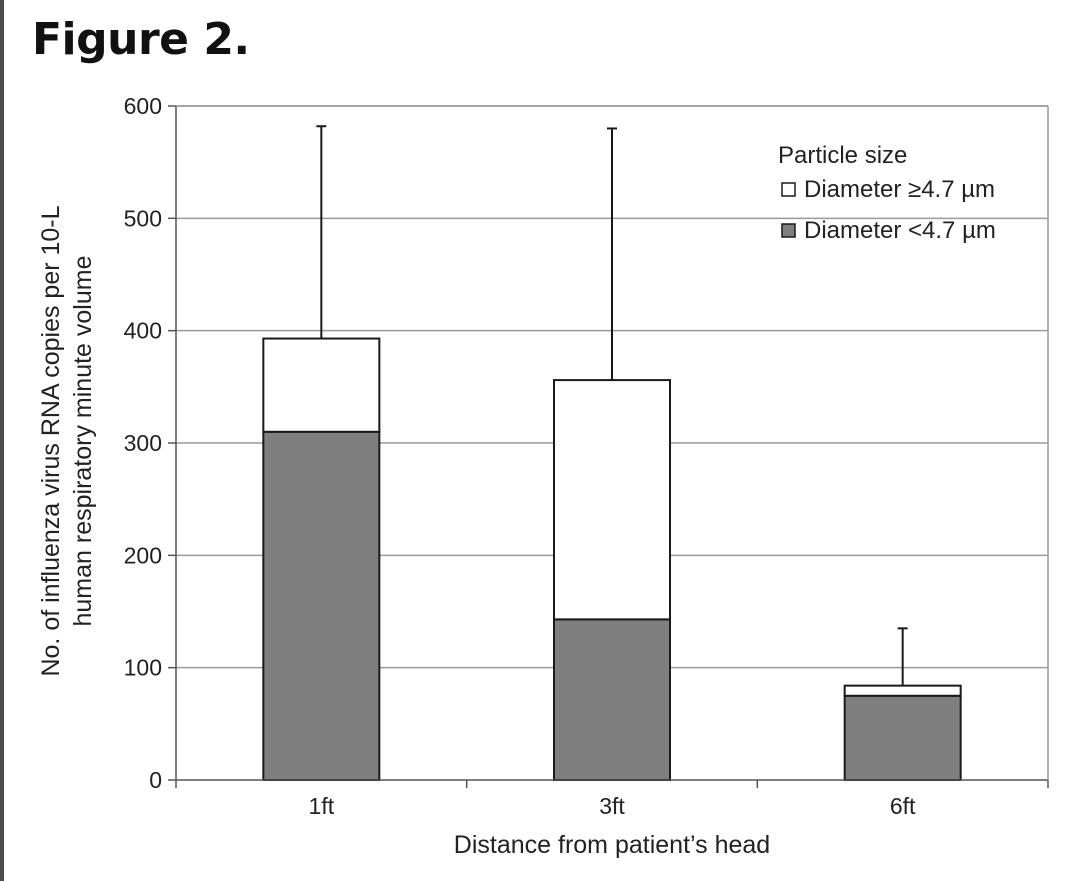 The height and width of the screenshot is (881, 1080). Describe the element at coordinates (612, 806) in the screenshot. I see `x-tick-label: 3ft` at that location.